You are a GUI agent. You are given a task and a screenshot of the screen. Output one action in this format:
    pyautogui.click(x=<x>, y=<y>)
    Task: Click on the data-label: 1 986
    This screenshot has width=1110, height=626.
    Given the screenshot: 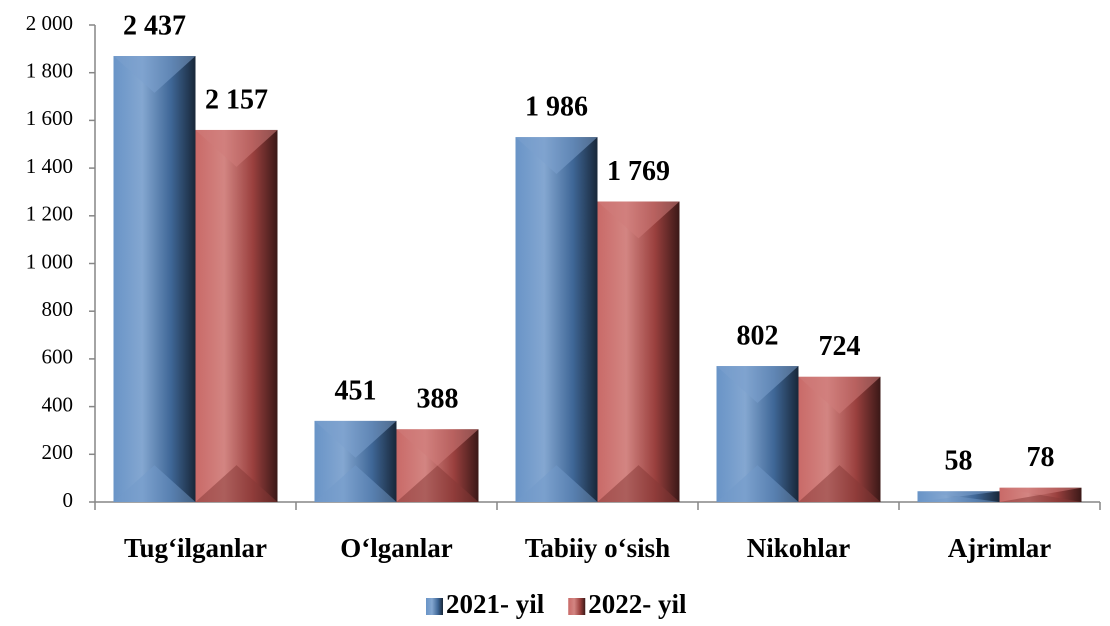 What is the action you would take?
    pyautogui.click(x=556, y=107)
    